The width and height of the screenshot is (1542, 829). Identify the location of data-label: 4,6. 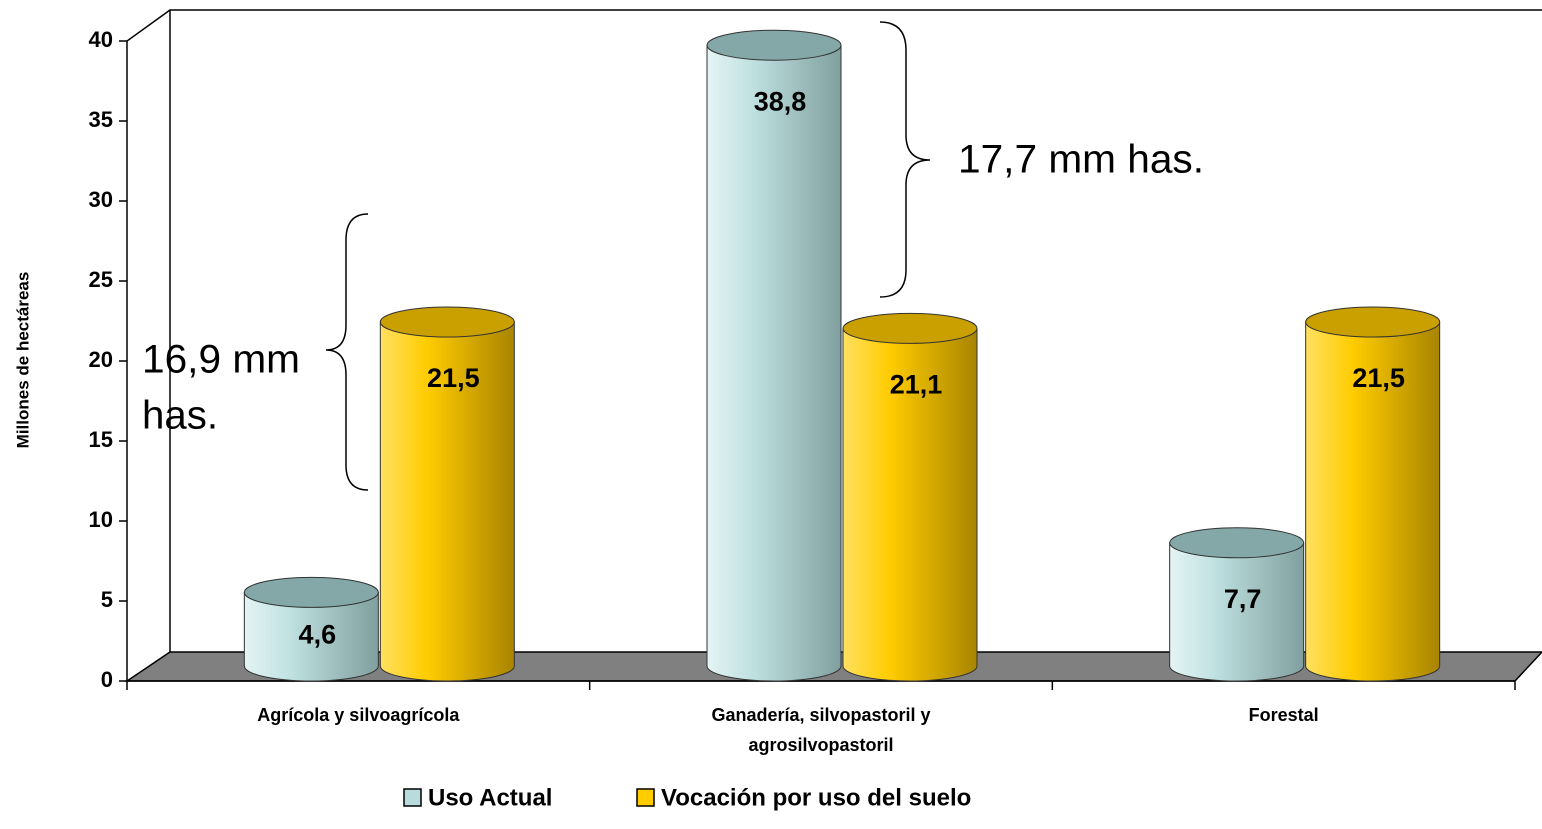
(318, 635).